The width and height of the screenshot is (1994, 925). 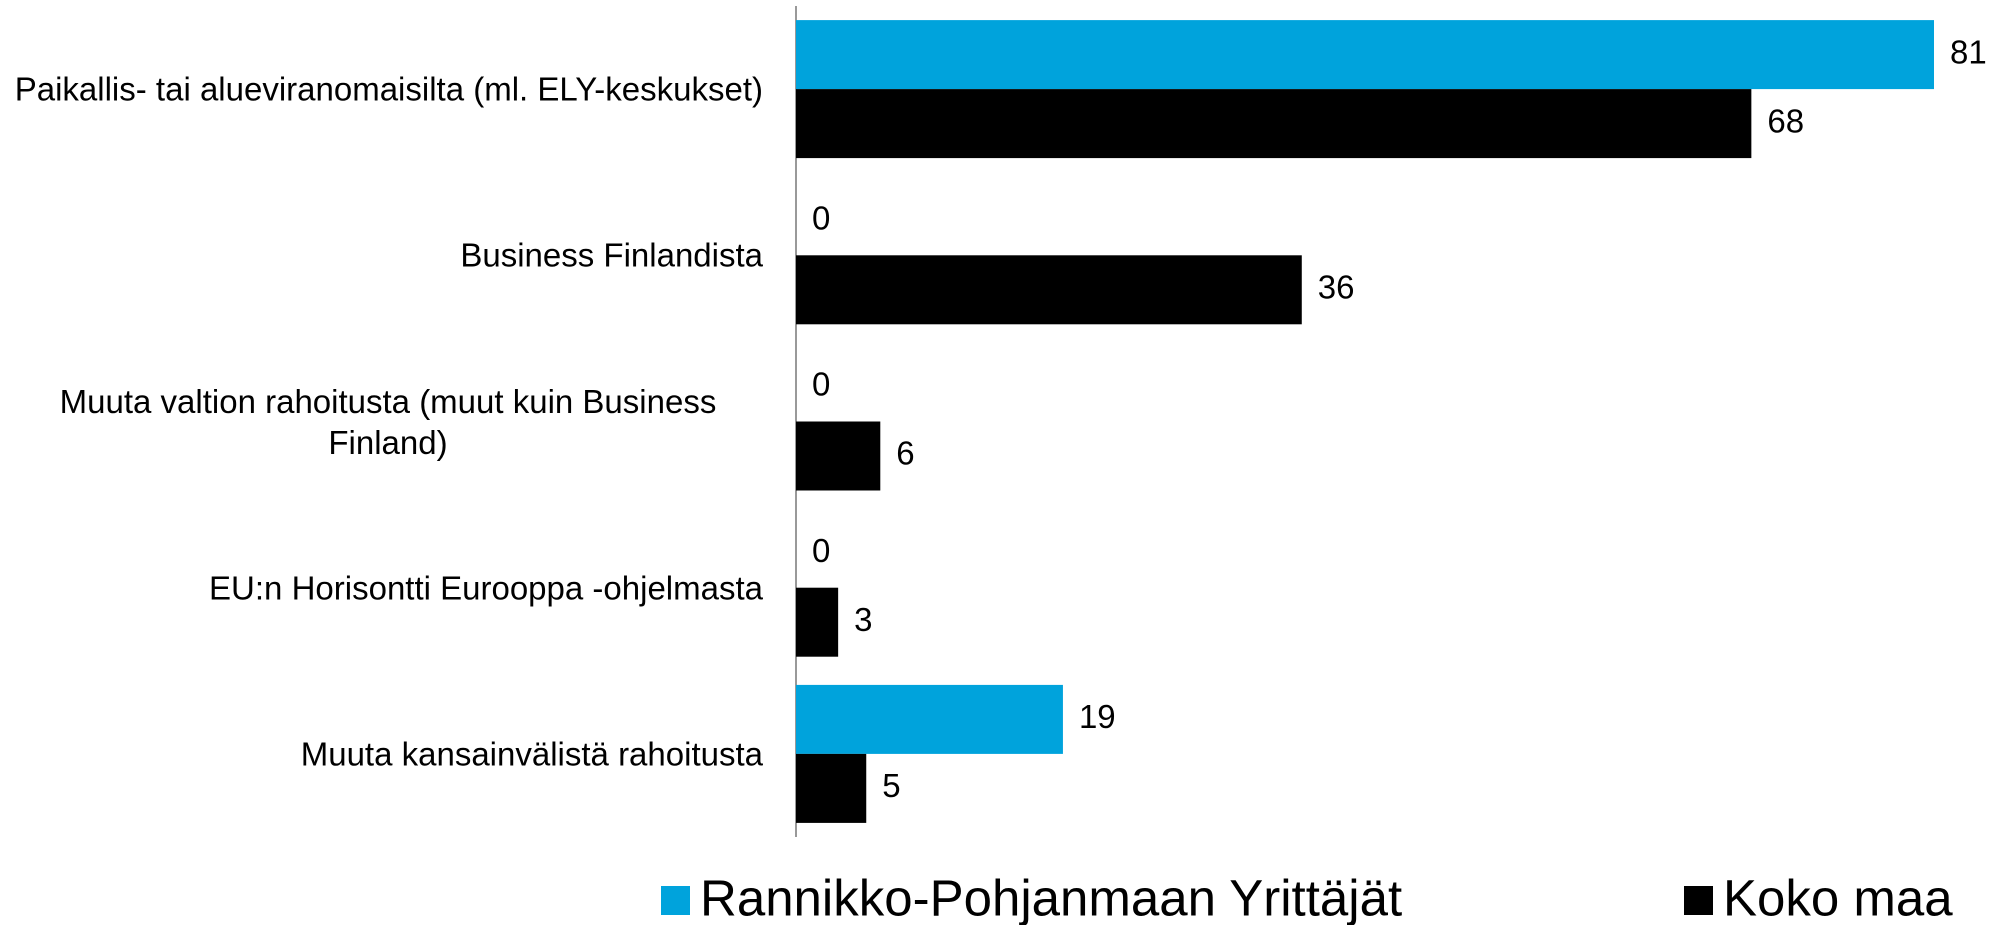 I want to click on data-label: 3, so click(x=863, y=619).